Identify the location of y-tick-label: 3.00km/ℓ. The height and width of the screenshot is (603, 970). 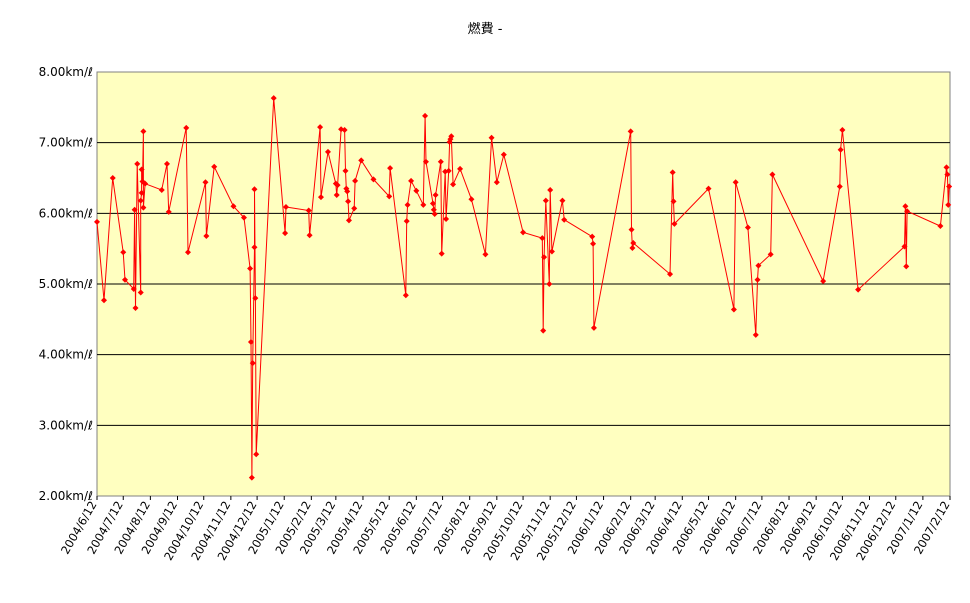
(66, 425).